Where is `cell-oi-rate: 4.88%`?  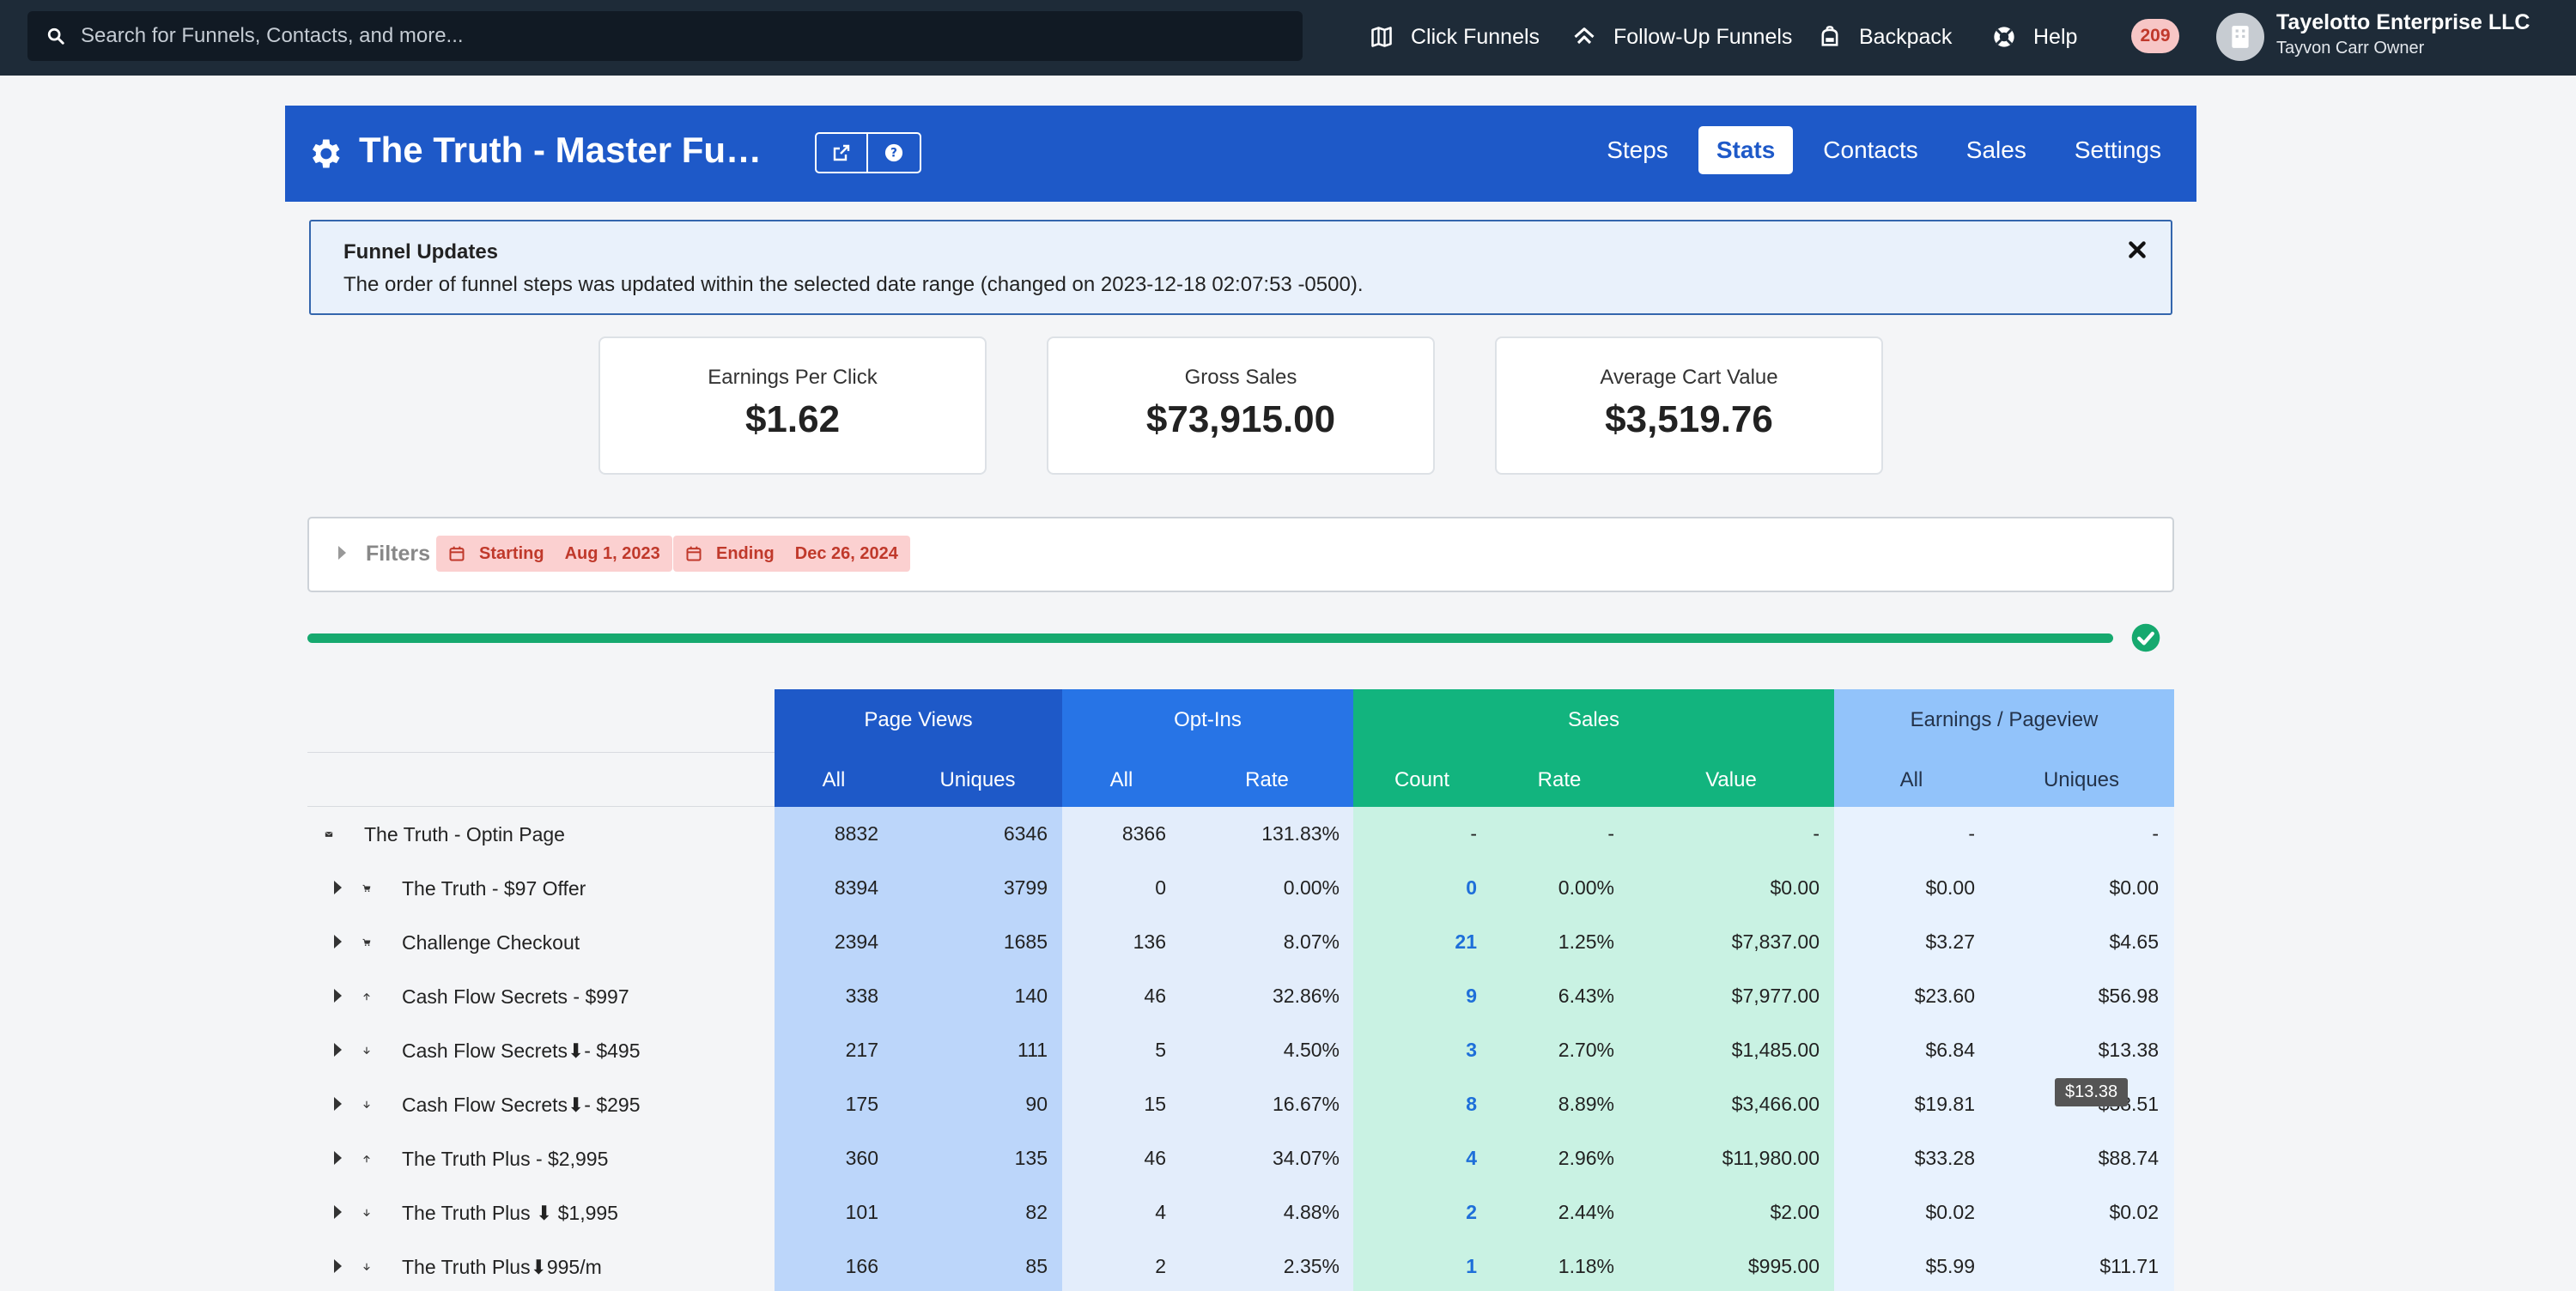
cell-oi-rate: 4.88% is located at coordinates (1312, 1212).